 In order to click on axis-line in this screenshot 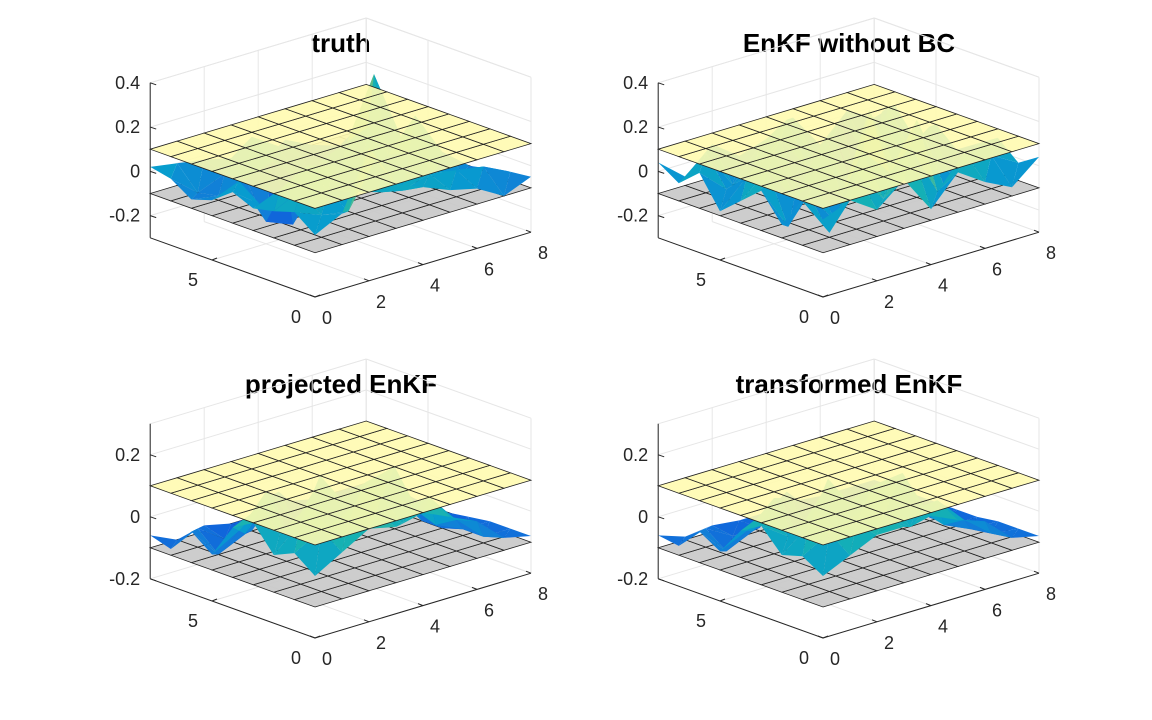, I will do `click(741, 267)`.